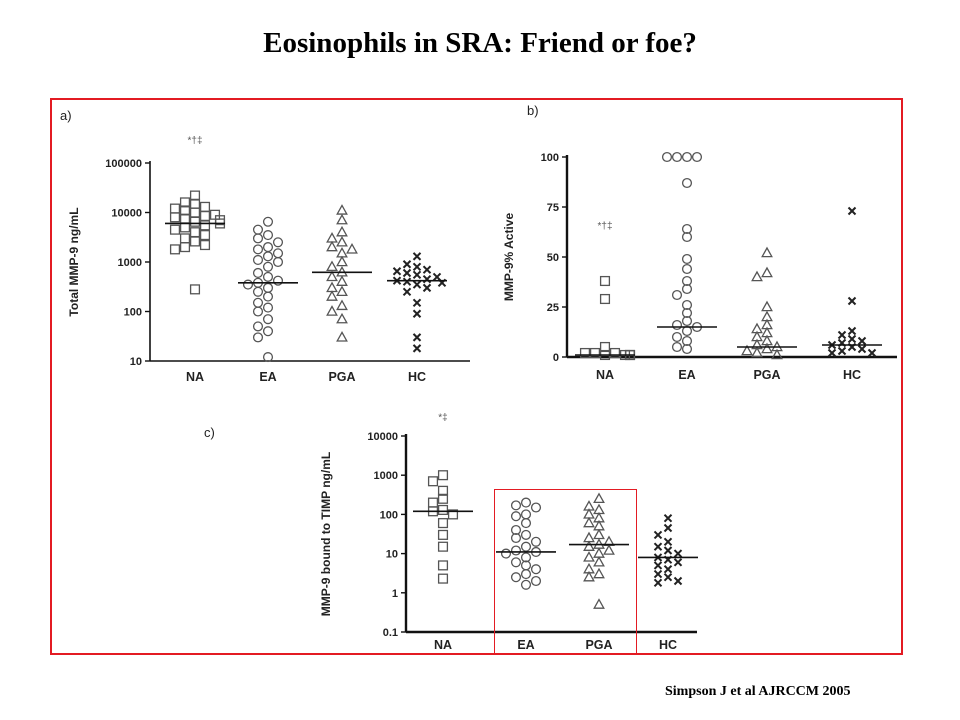 Image resolution: width=960 pixels, height=720 pixels. I want to click on y-tick-label: 100000, so click(123, 164).